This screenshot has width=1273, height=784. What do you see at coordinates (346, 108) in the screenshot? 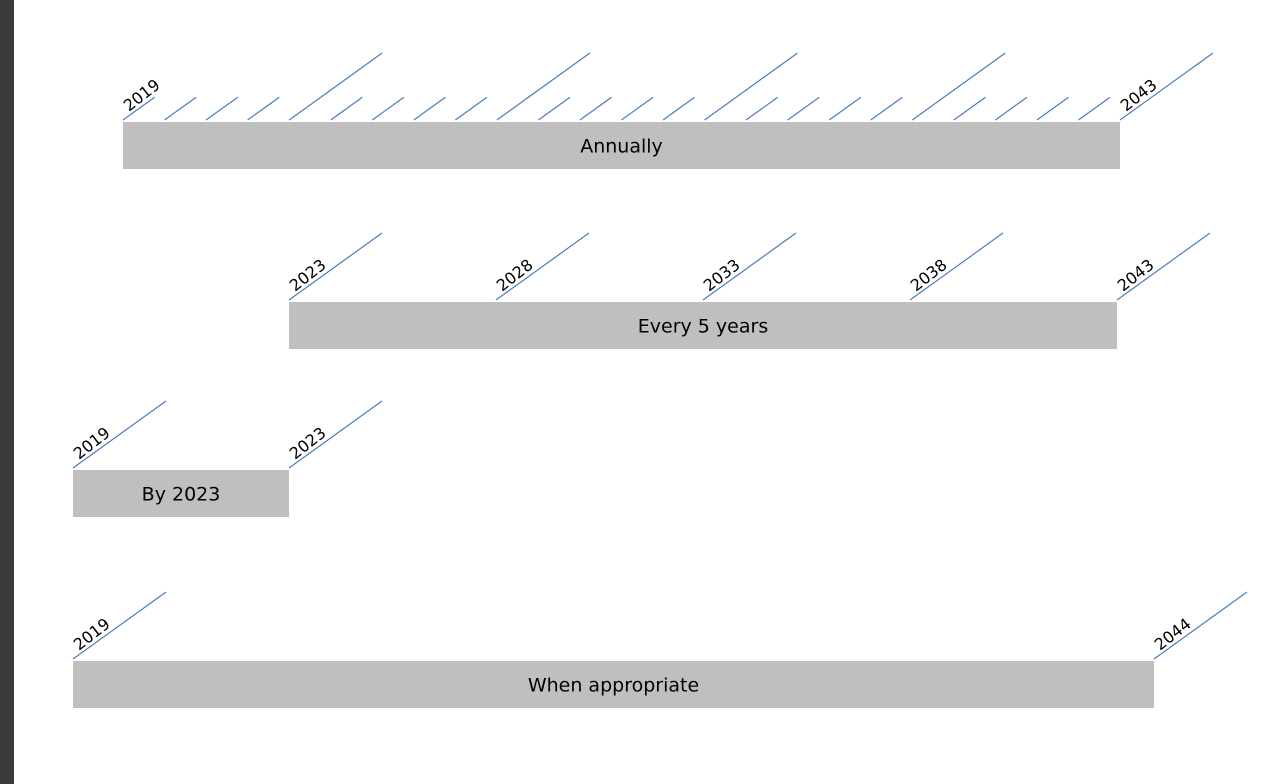
I see `year-tick-2024` at bounding box center [346, 108].